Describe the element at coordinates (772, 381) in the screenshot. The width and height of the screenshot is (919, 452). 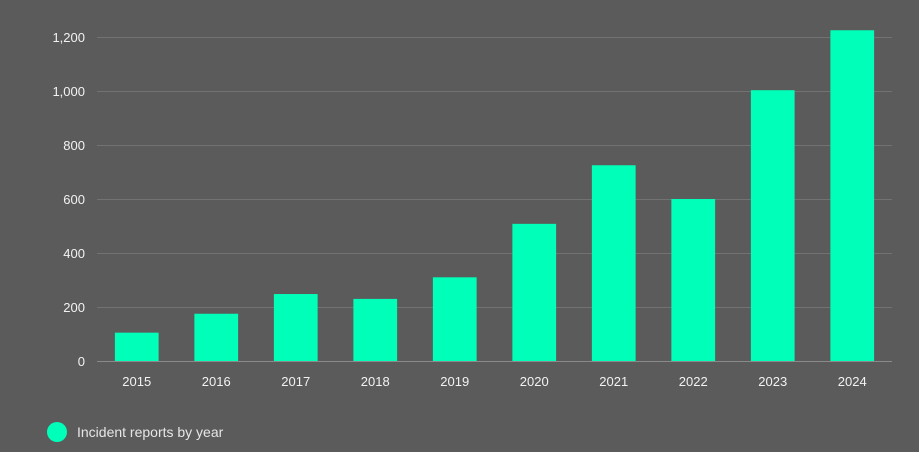
I see `x-tick-label: 2023` at that location.